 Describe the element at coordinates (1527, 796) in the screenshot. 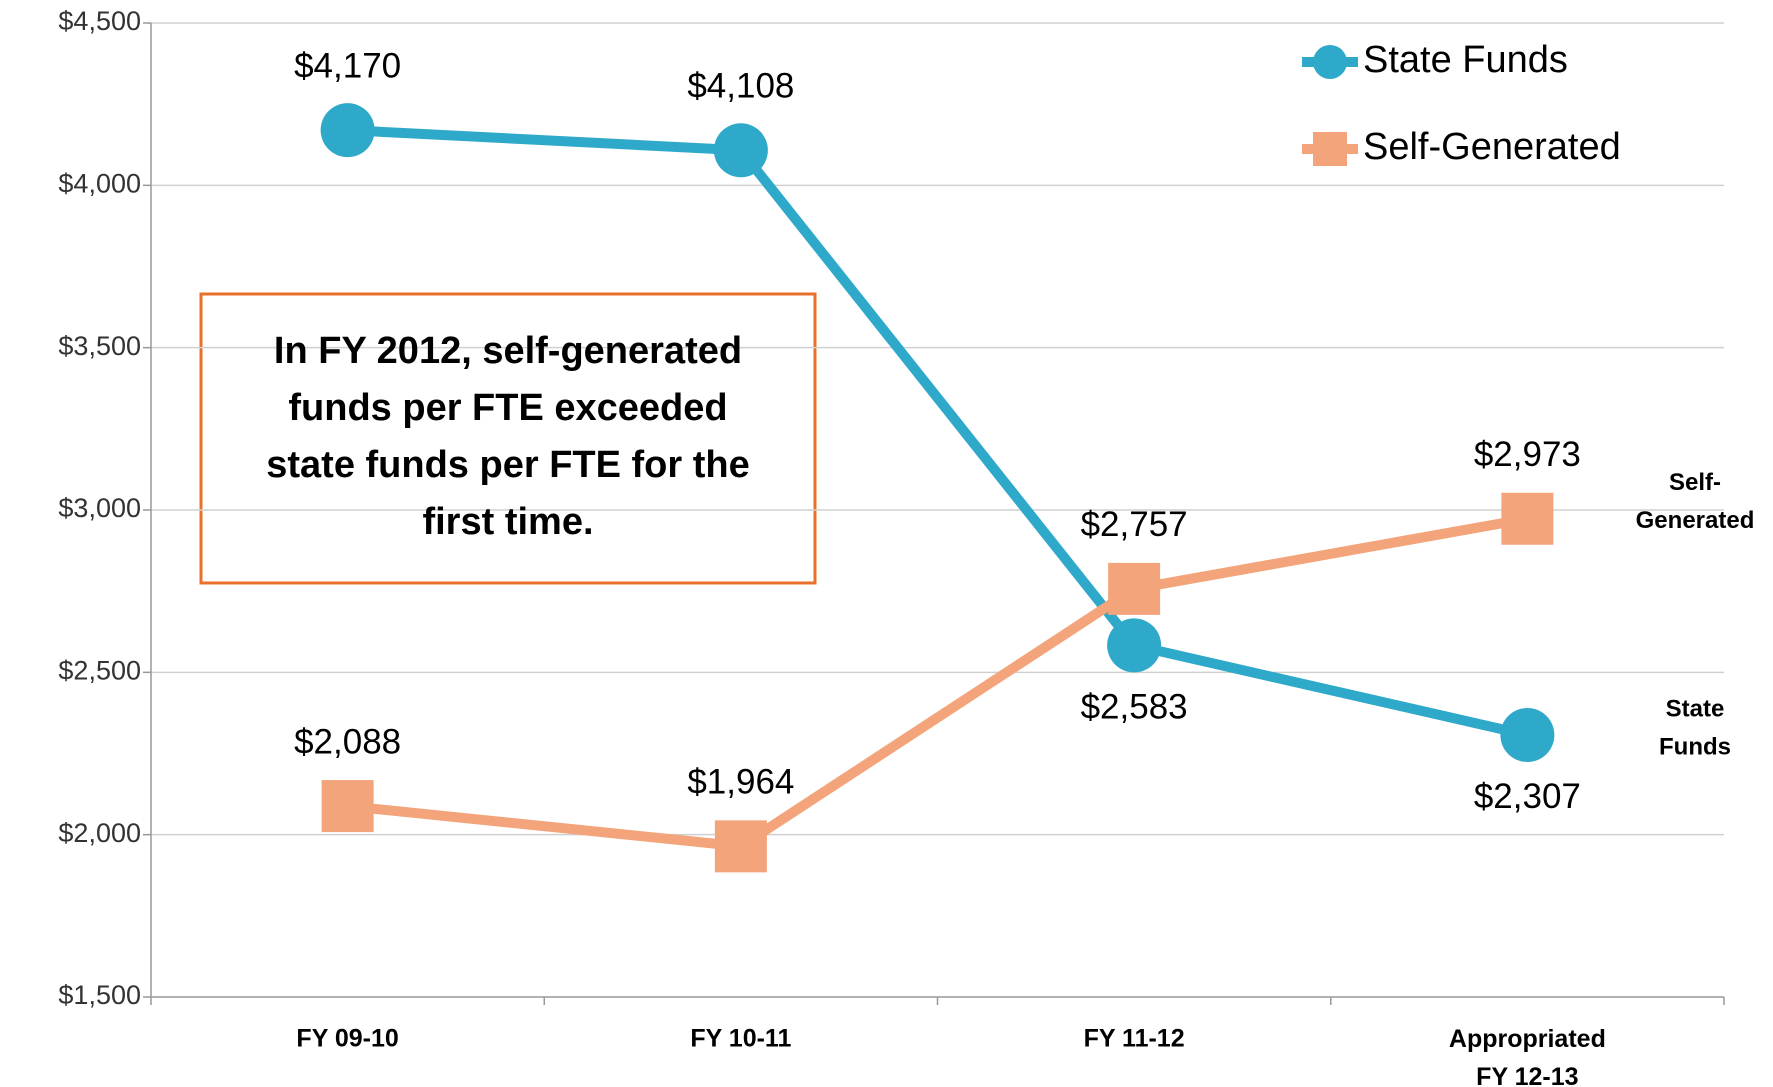

I see `data-label: $2,307` at that location.